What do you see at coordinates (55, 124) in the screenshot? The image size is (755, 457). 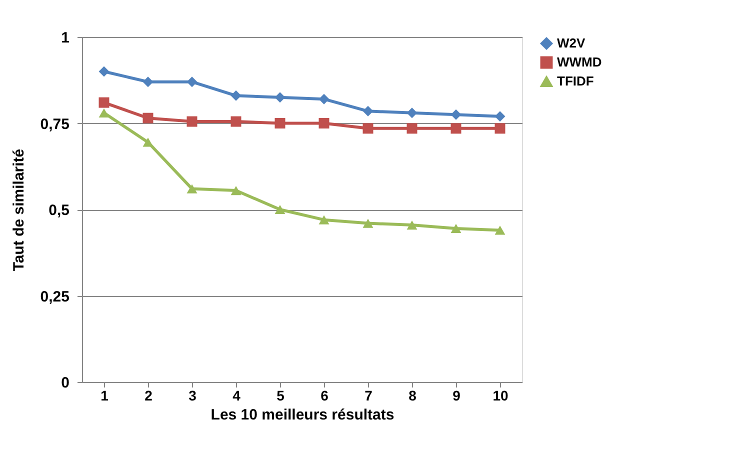 I see `y-tick-label: 0,75` at bounding box center [55, 124].